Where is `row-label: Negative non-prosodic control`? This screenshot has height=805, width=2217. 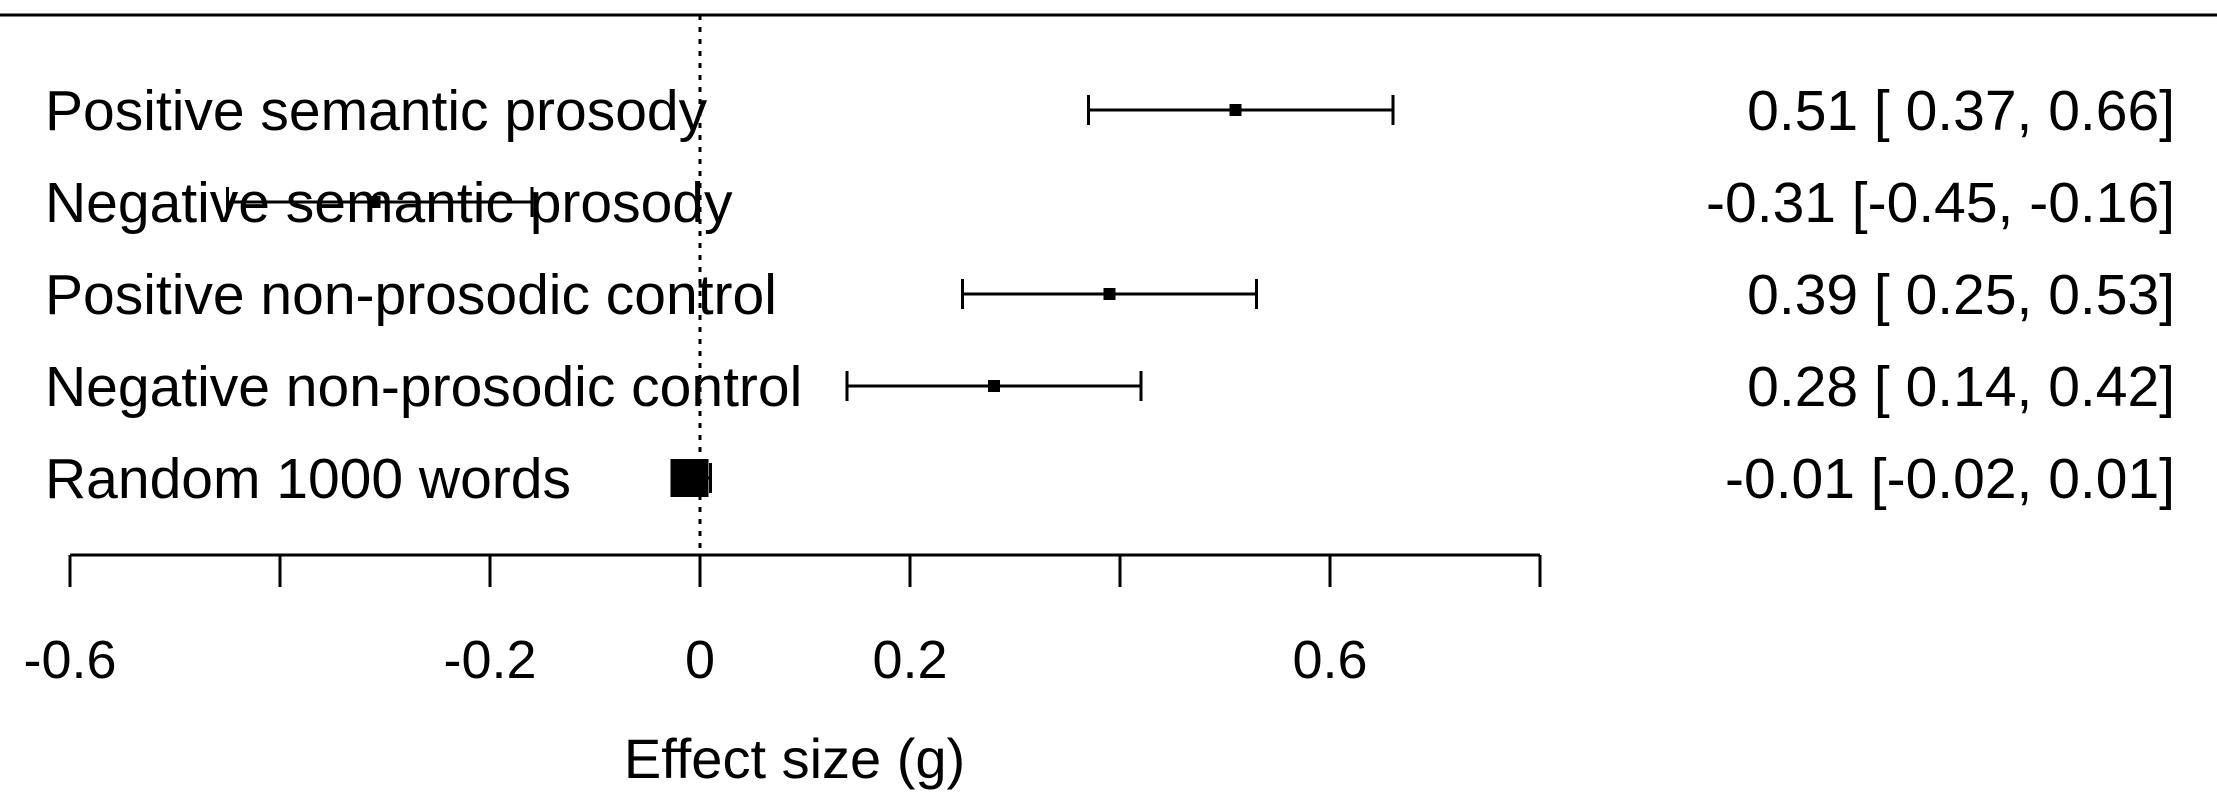 row-label: Negative non-prosodic control is located at coordinates (423, 387).